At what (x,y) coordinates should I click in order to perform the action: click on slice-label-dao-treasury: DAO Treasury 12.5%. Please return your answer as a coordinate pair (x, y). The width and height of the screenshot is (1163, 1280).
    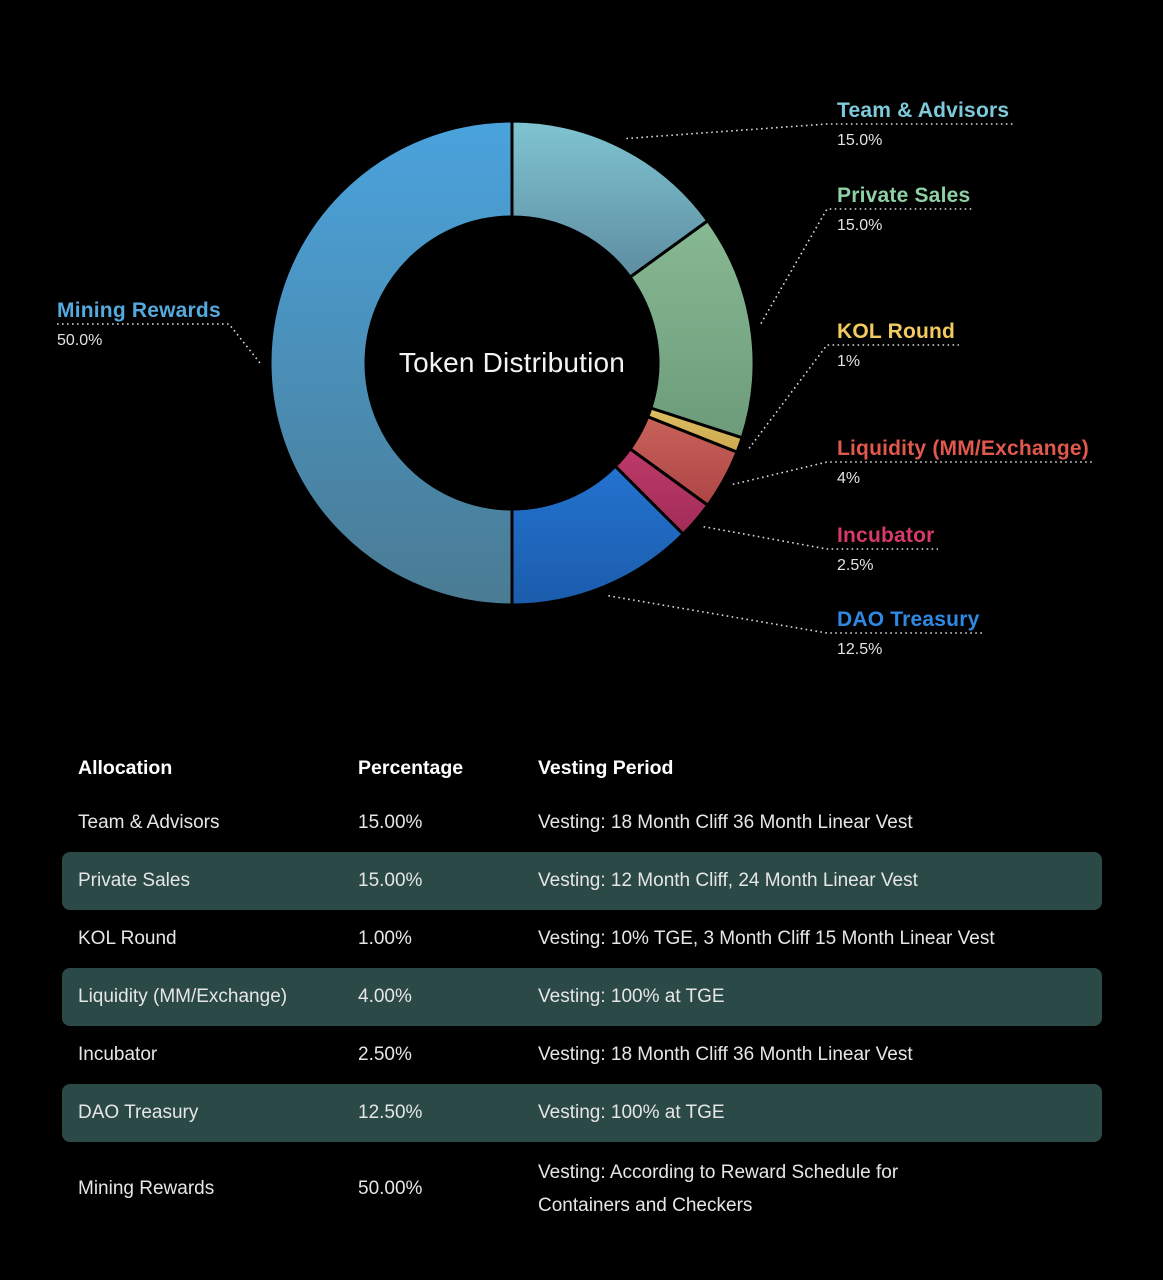
    Looking at the image, I should click on (908, 633).